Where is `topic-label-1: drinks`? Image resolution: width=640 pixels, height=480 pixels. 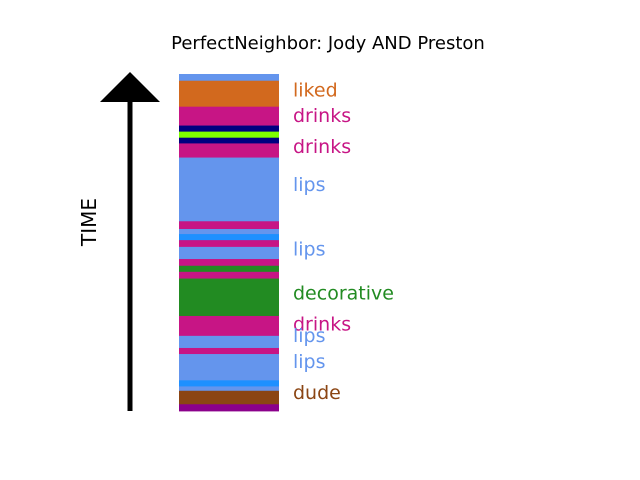
topic-label-1: drinks is located at coordinates (322, 116).